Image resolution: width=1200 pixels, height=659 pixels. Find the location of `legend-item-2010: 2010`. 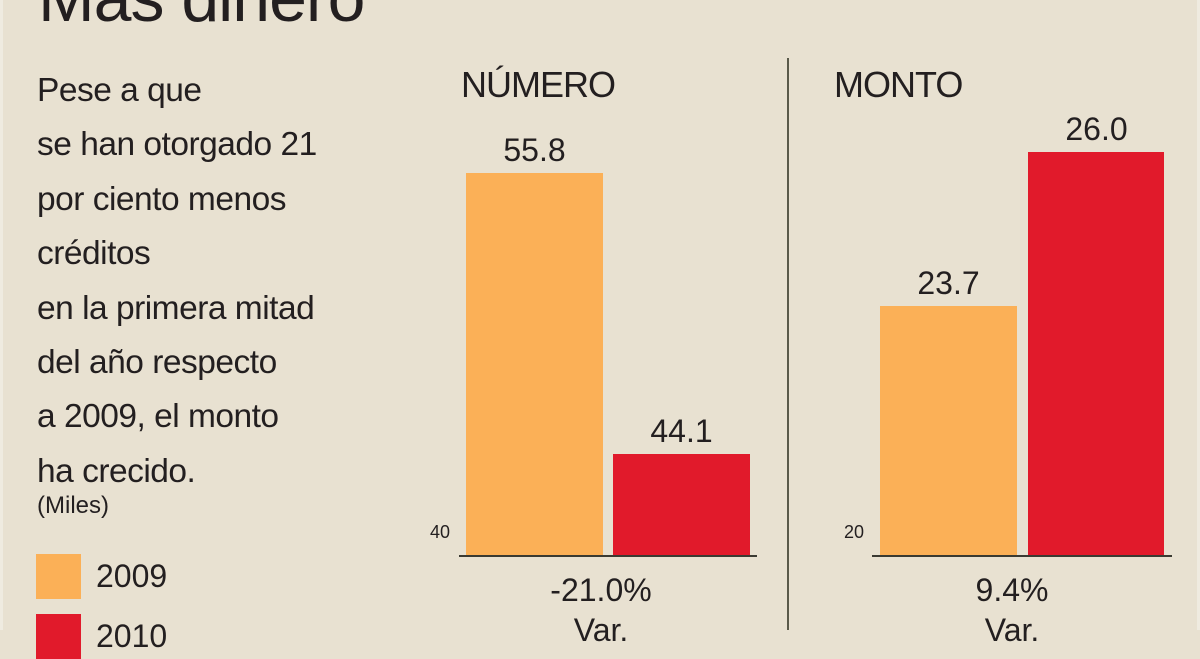

legend-item-2010: 2010 is located at coordinates (101, 636).